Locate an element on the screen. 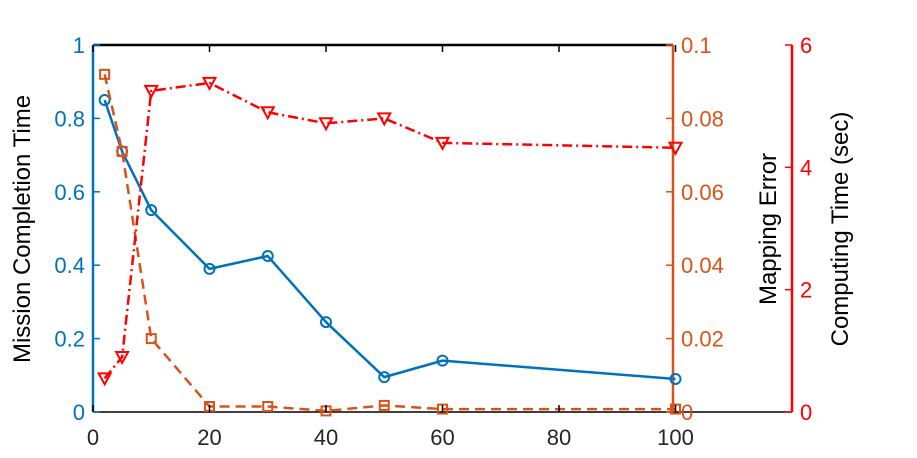 The height and width of the screenshot is (458, 917). computing-tick-label: 4 is located at coordinates (806, 167).